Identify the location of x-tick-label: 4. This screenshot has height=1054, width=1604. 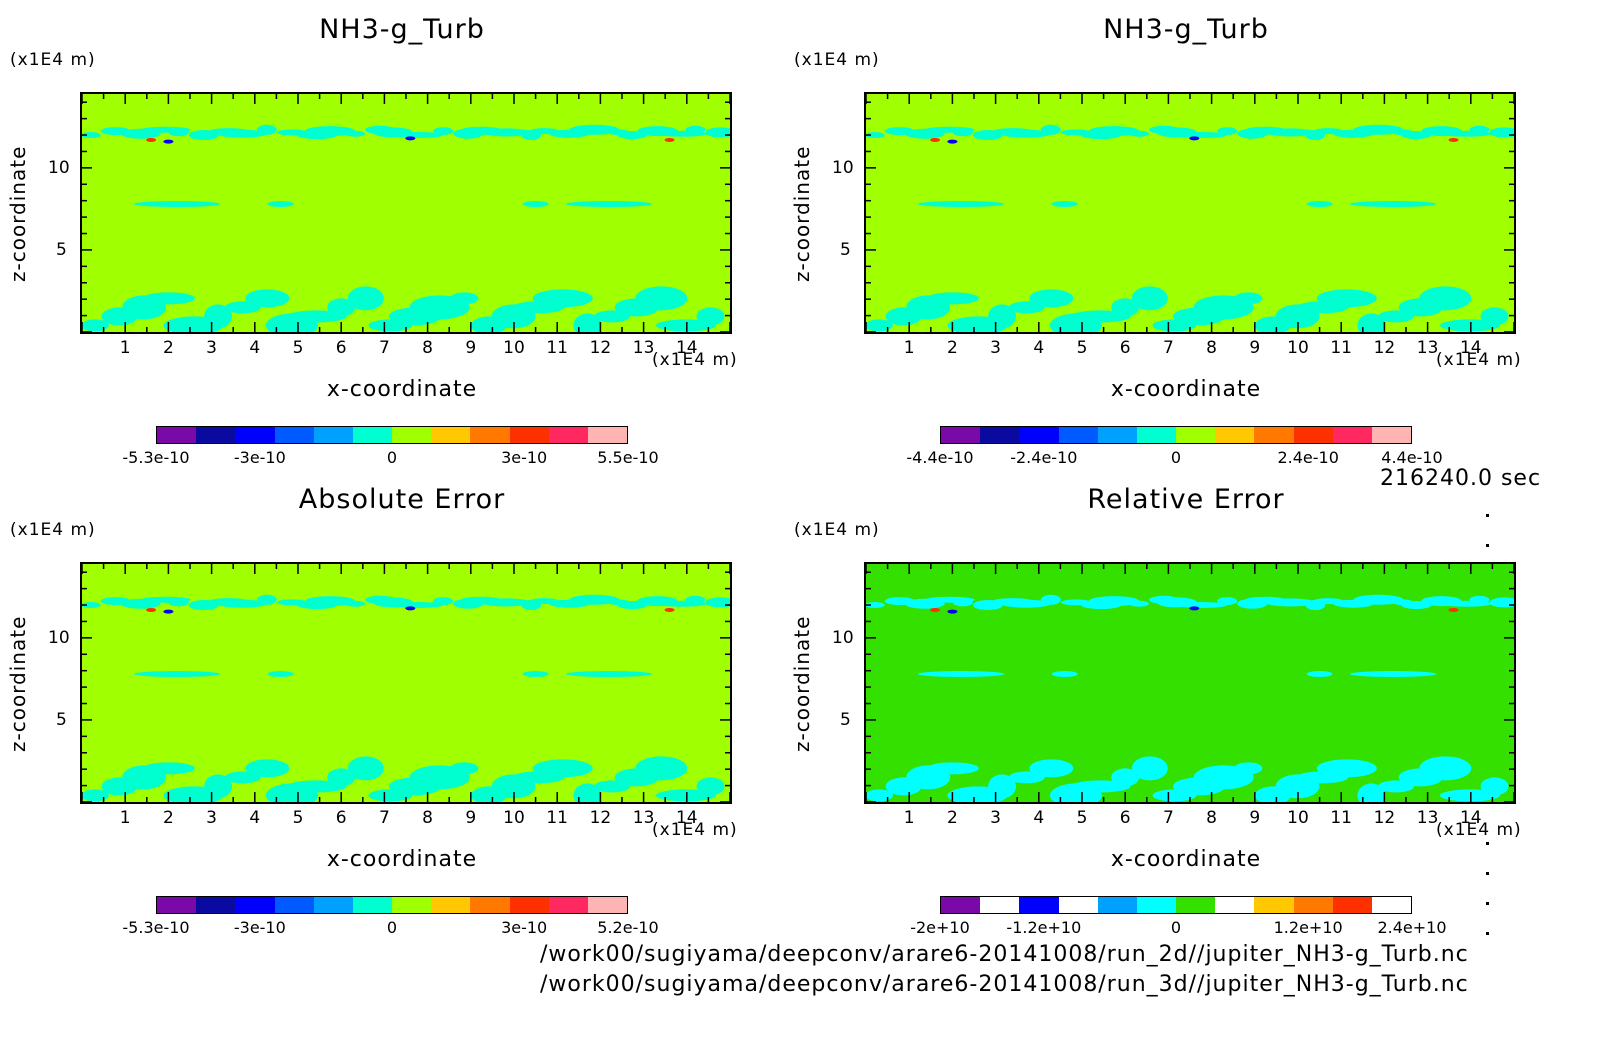
(255, 818).